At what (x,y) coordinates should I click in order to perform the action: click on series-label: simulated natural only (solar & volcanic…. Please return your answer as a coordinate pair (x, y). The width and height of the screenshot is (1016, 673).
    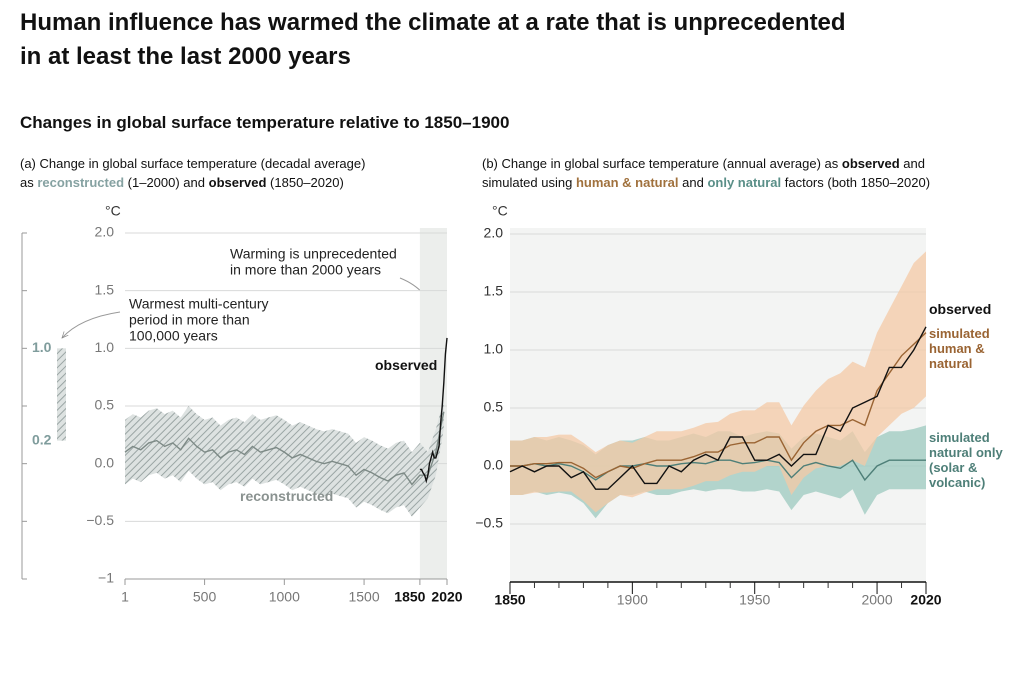
    Looking at the image, I should click on (966, 460).